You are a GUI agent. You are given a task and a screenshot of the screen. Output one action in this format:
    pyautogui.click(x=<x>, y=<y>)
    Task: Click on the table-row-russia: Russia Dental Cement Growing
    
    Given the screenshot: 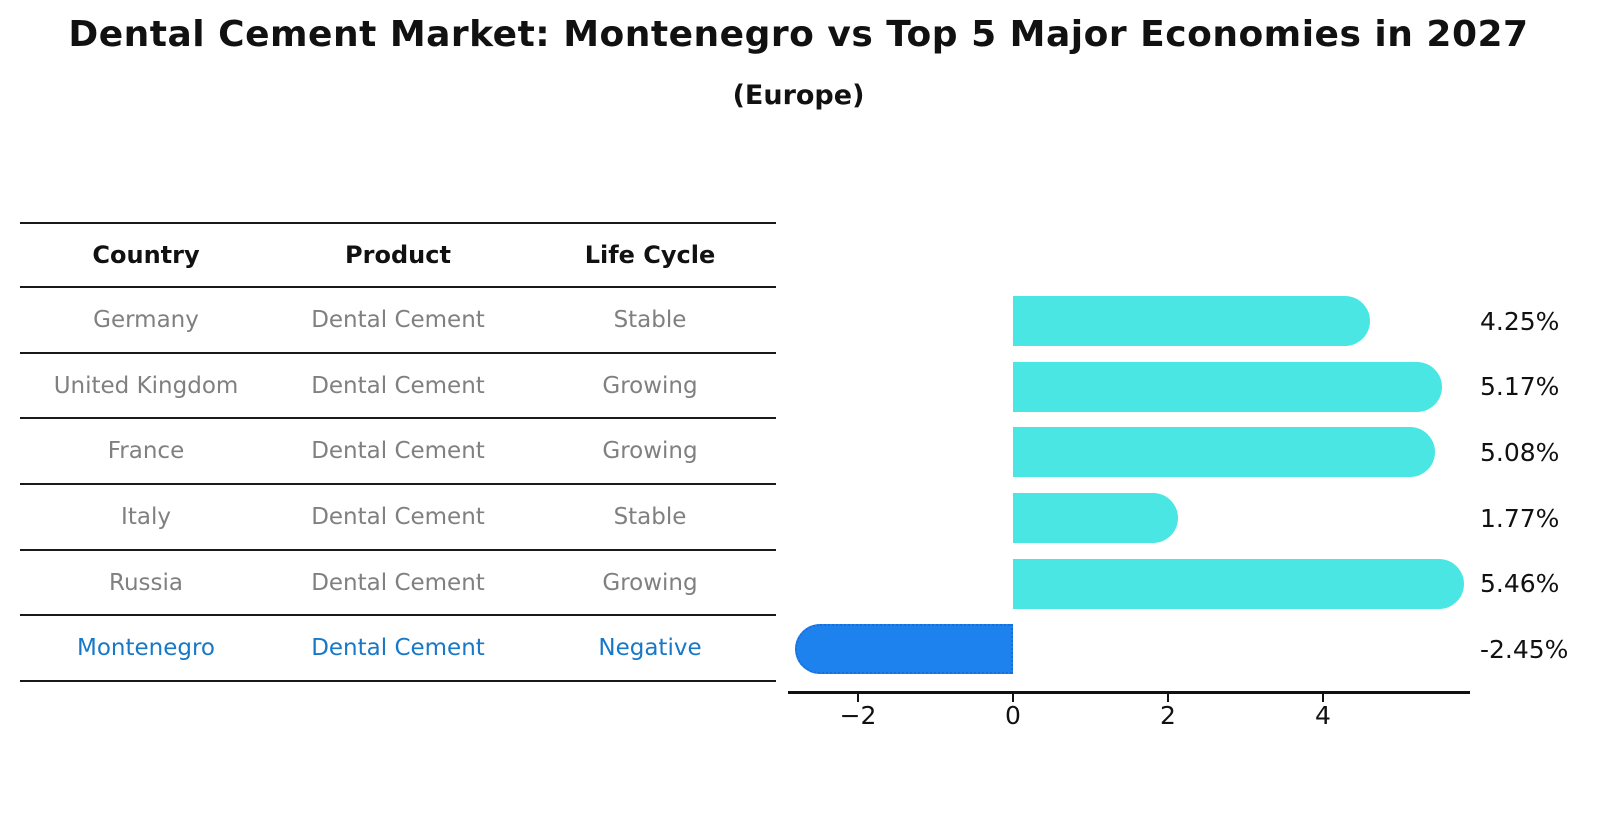 What is the action you would take?
    pyautogui.click(x=398, y=584)
    